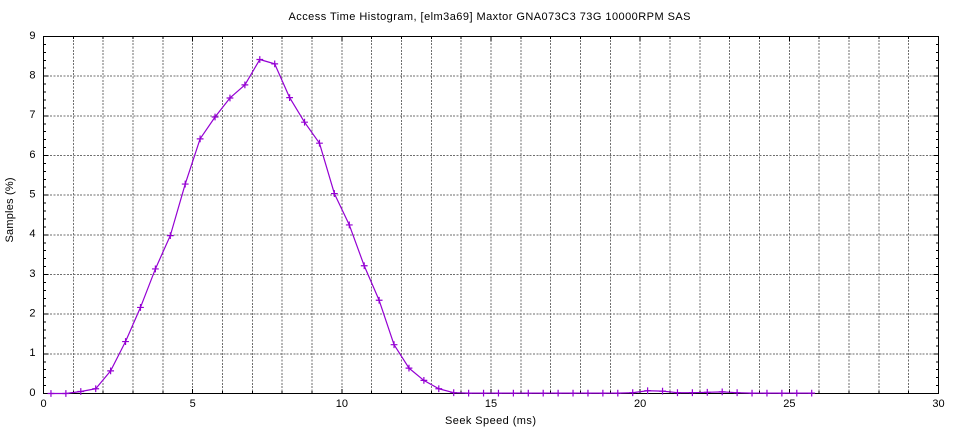  I want to click on svg-text: 4, so click(32, 234).